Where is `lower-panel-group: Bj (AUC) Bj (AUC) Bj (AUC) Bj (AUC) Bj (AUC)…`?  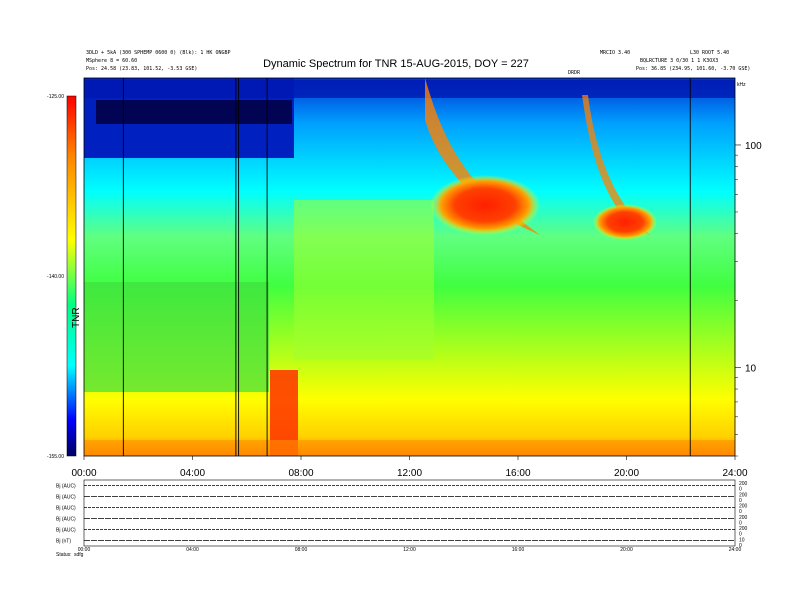
lower-panel-group: Bj (AUC) Bj (AUC) Bj (AUC) Bj (AUC) Bj (AUC)… is located at coordinates (402, 517).